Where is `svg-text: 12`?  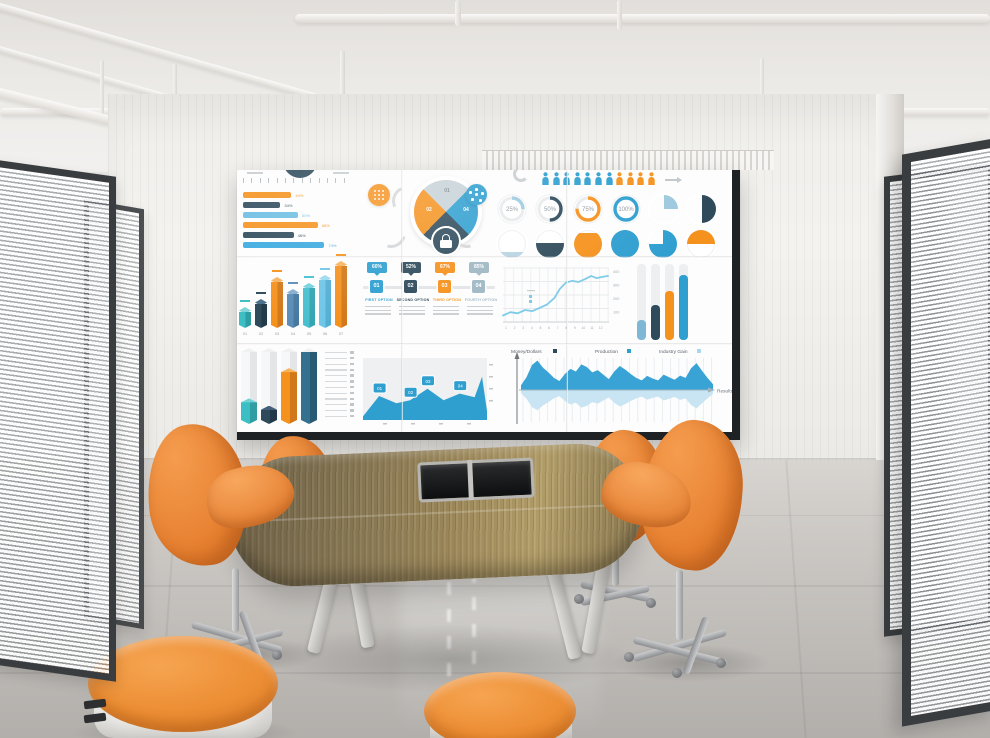
svg-text: 12 is located at coordinates (601, 328).